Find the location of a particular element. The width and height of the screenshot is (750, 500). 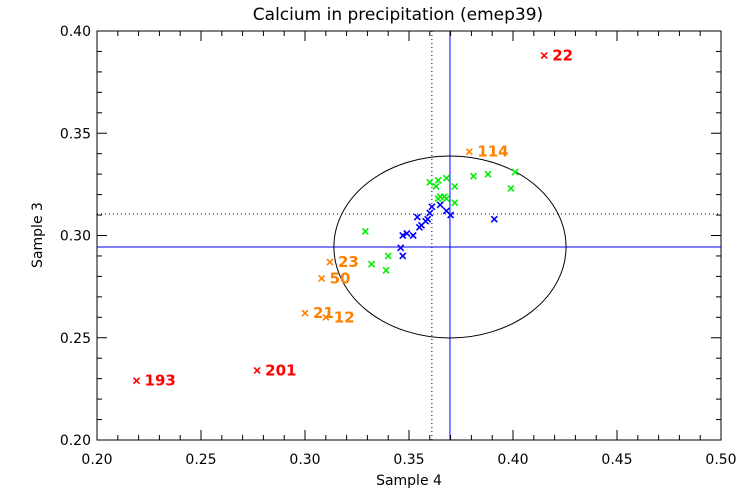

point-label: 22 is located at coordinates (562, 56).